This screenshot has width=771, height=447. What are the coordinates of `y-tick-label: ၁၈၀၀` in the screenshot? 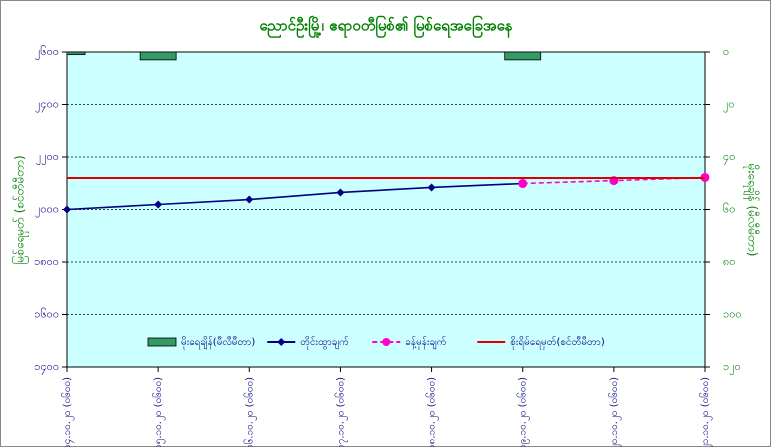 It's located at (46, 261).